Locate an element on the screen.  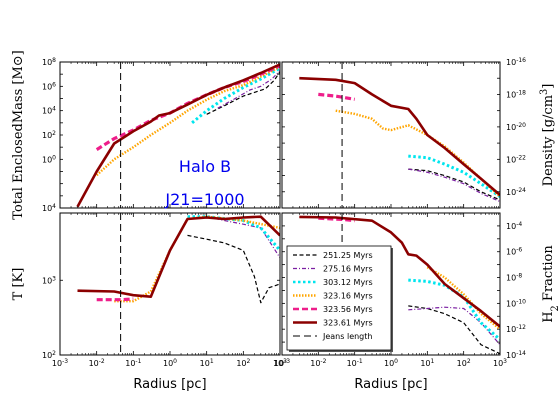
y-tick-label: 10⁻⁸ is located at coordinates (514, 277).